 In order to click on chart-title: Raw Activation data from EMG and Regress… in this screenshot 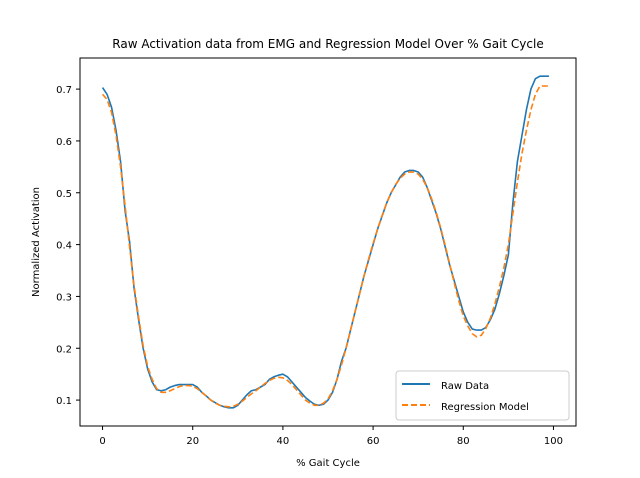, I will do `click(327, 44)`.